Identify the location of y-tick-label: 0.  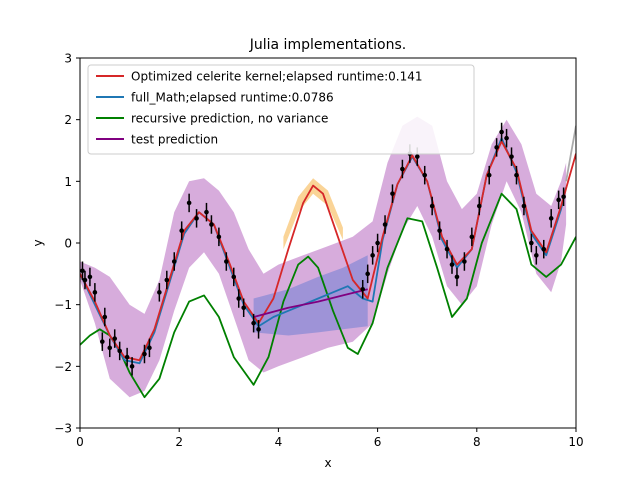
(68, 244).